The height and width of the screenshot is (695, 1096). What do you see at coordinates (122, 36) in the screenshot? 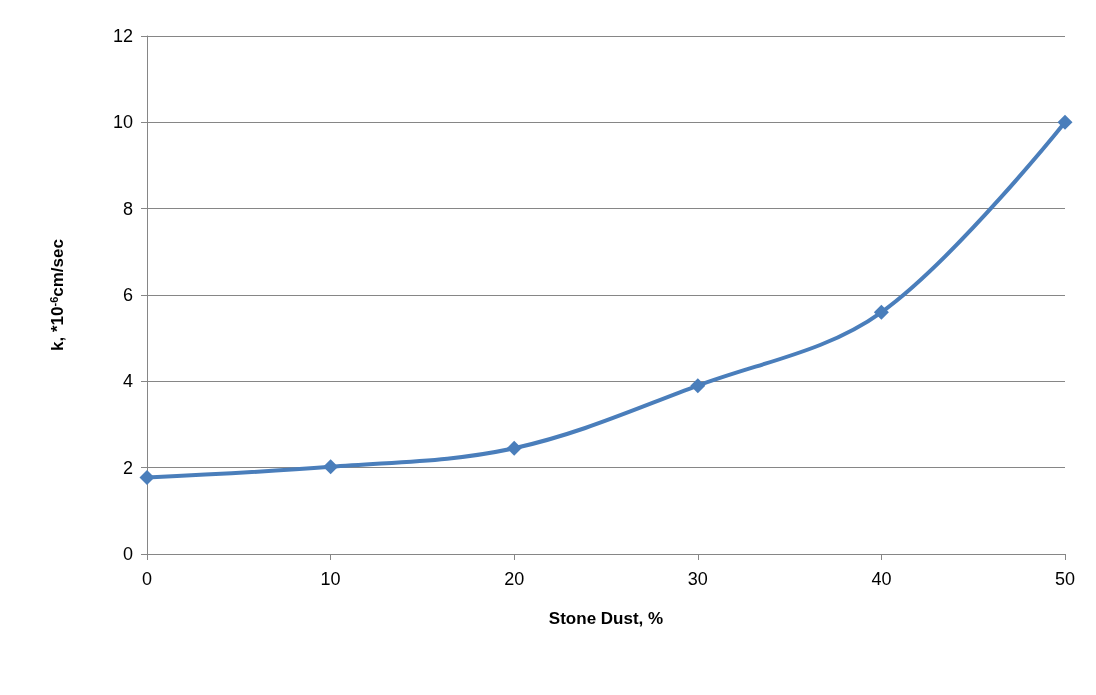
I see `y-tick-label: 12` at bounding box center [122, 36].